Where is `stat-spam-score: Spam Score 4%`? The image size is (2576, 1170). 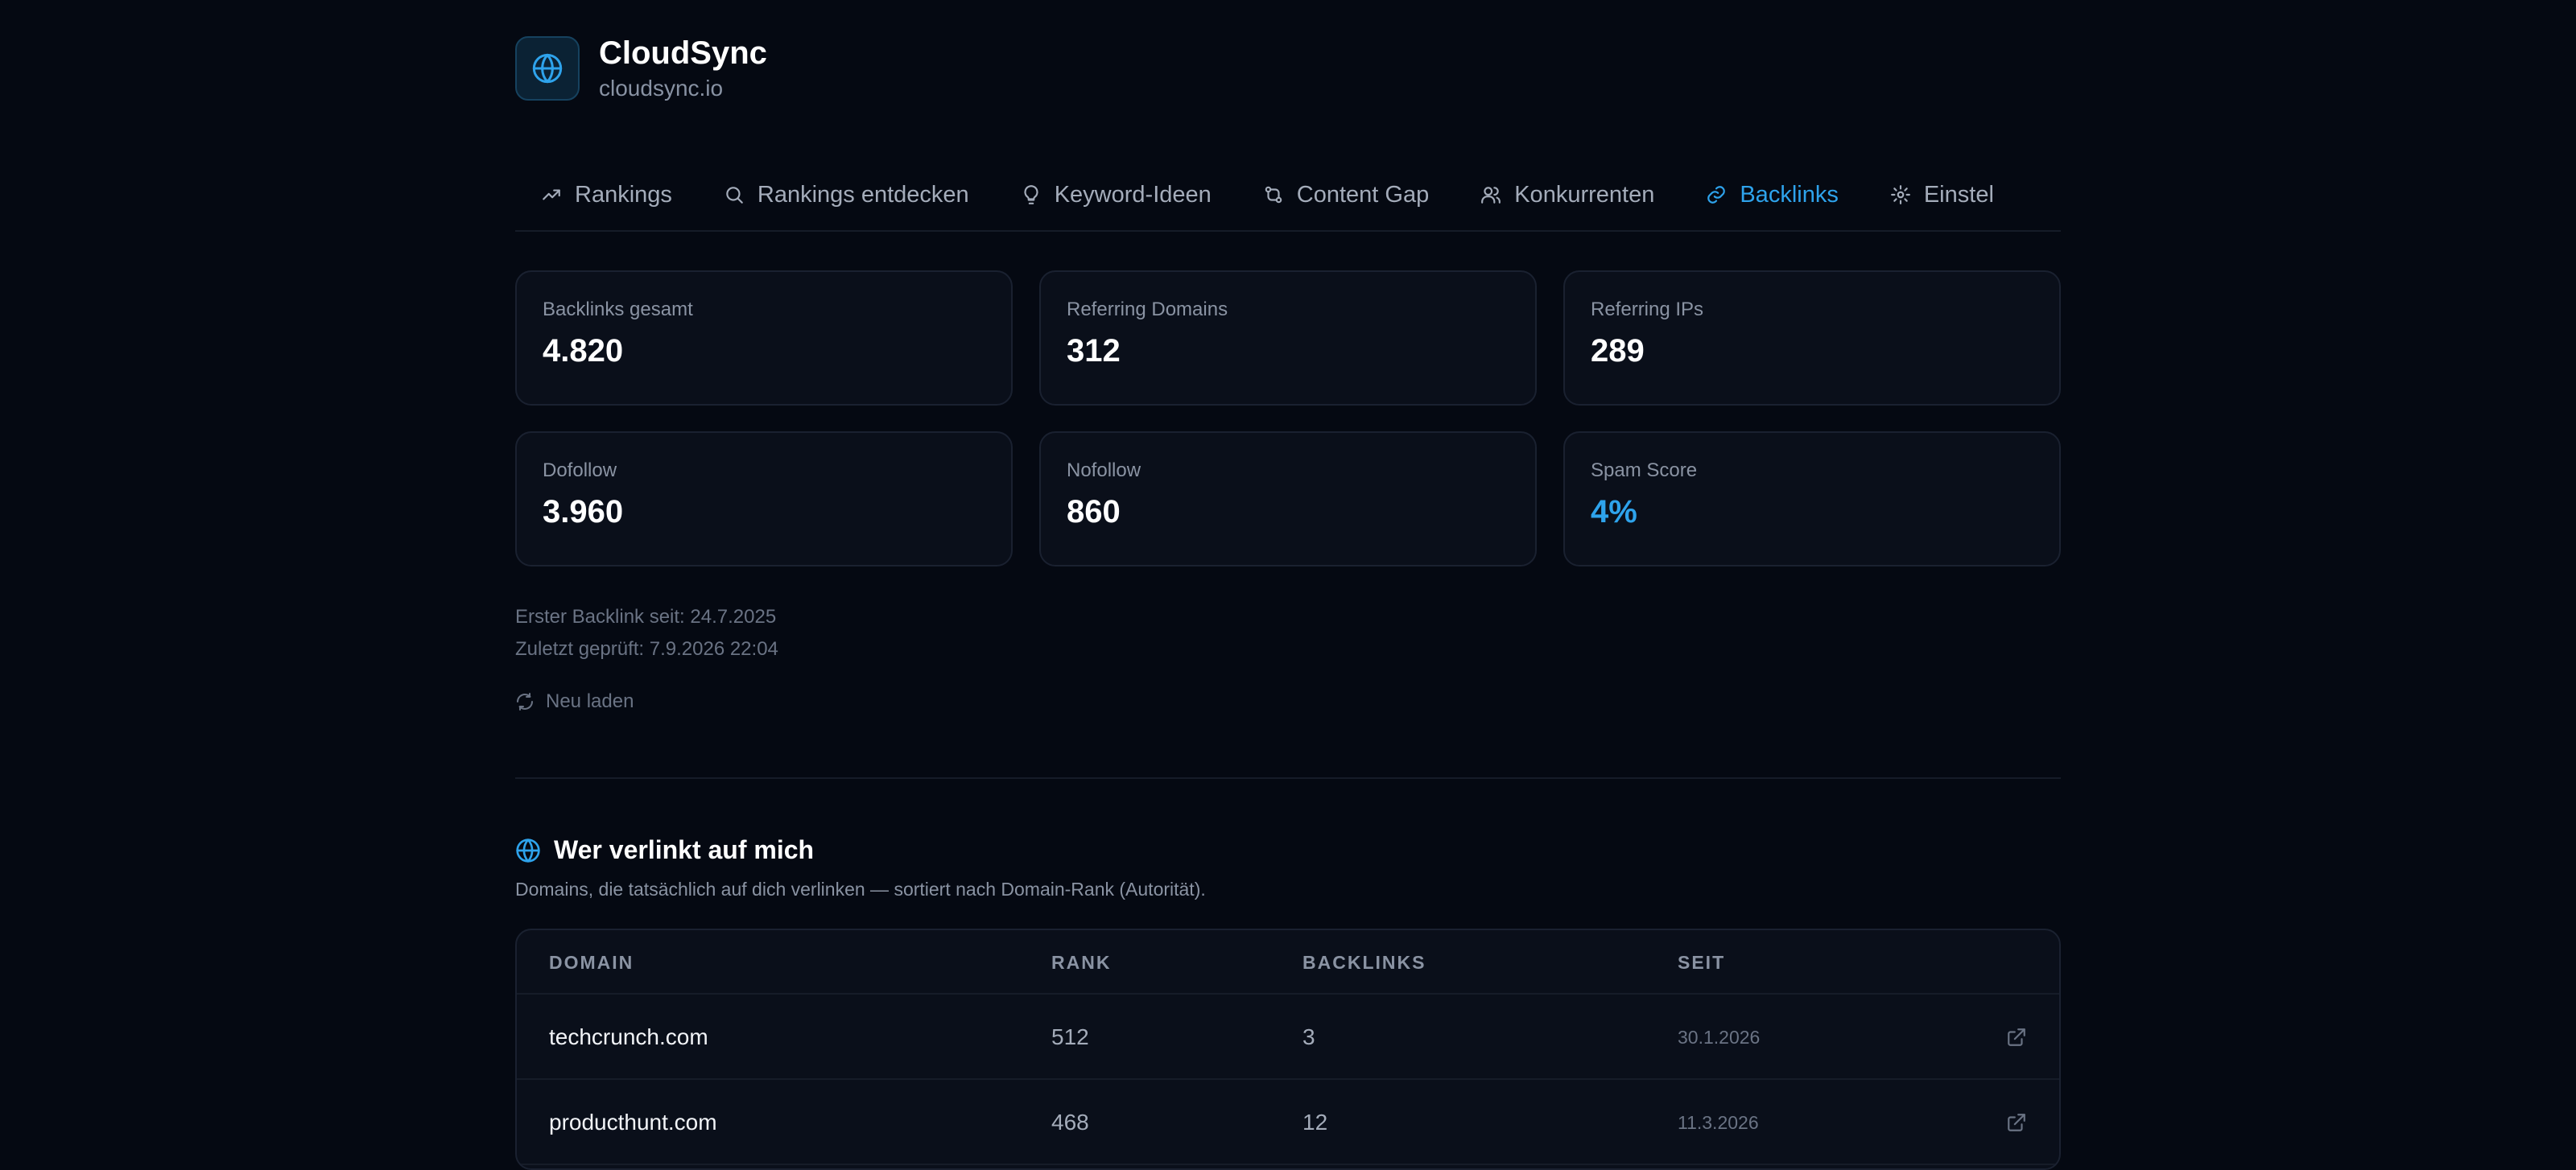 stat-spam-score: Spam Score 4% is located at coordinates (1812, 498).